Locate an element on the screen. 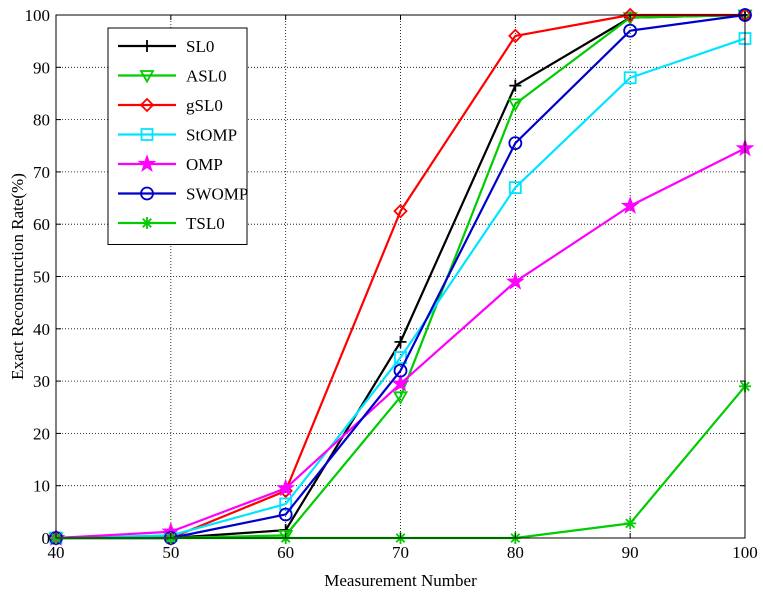 Image resolution: width=763 pixels, height=599 pixels. x-tick-label: 60 is located at coordinates (285, 552).